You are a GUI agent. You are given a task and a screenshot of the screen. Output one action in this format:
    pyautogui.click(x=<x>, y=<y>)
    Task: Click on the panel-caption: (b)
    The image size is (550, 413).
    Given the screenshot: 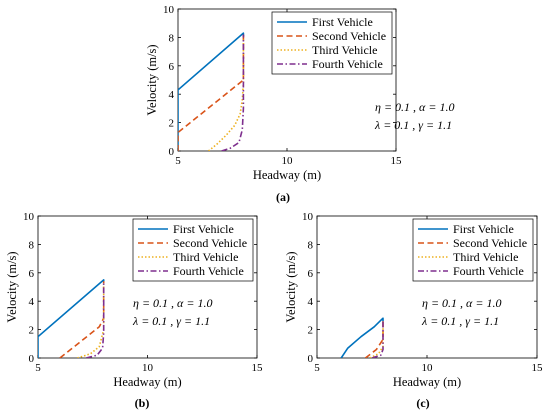 What is the action you would take?
    pyautogui.click(x=142, y=403)
    